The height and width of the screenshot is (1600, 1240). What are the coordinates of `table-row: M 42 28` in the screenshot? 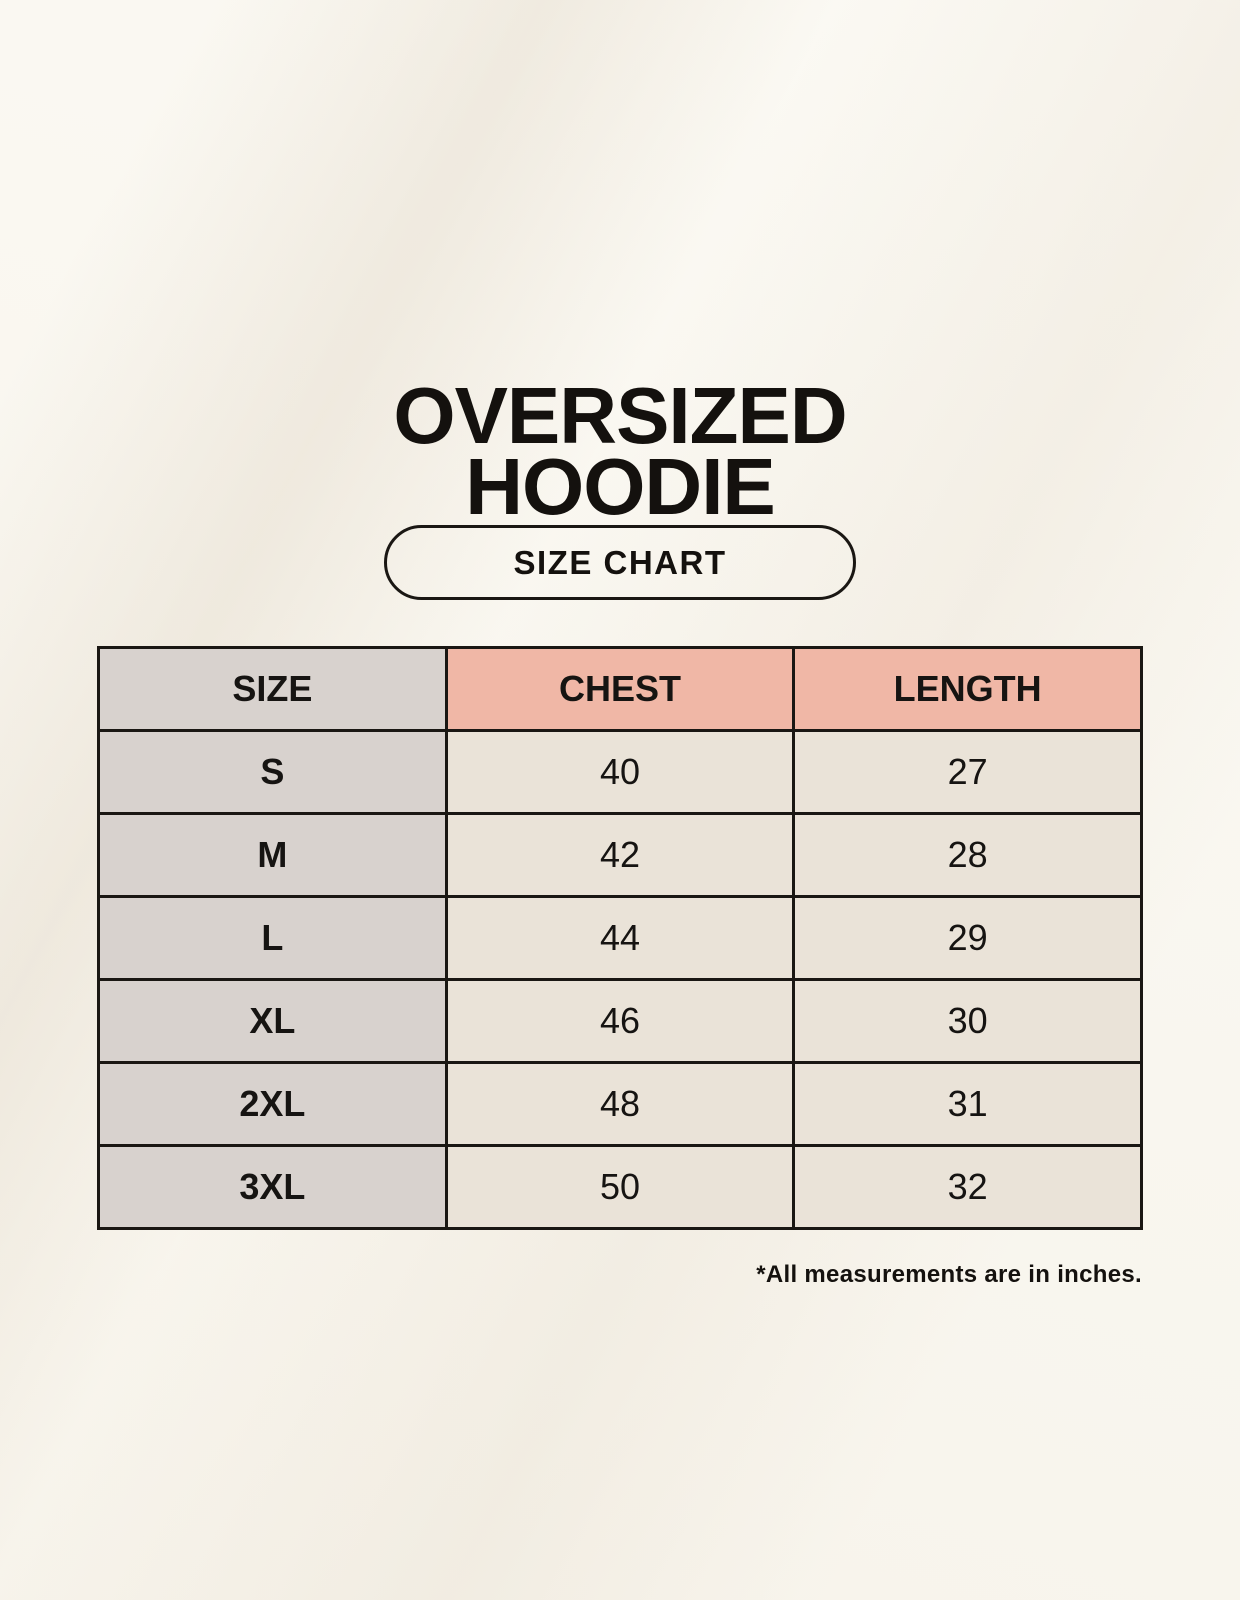 It's located at (620, 855).